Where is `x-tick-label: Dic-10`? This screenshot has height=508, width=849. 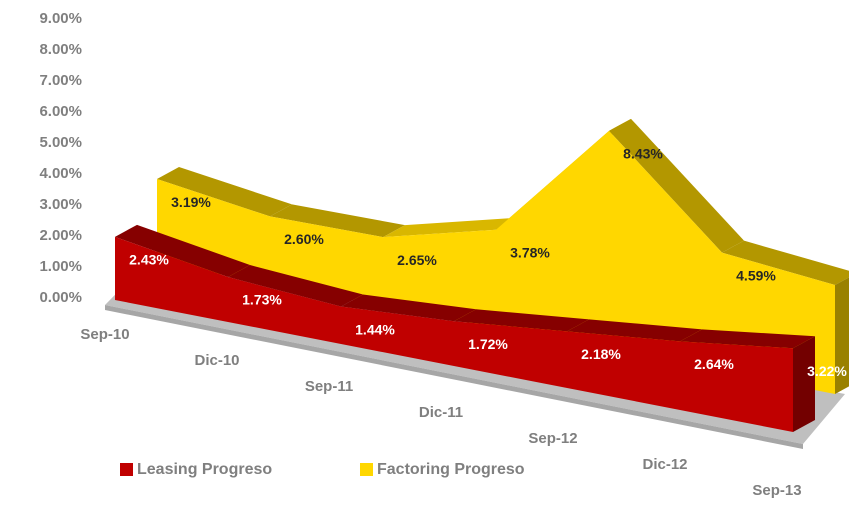
x-tick-label: Dic-10 is located at coordinates (216, 360).